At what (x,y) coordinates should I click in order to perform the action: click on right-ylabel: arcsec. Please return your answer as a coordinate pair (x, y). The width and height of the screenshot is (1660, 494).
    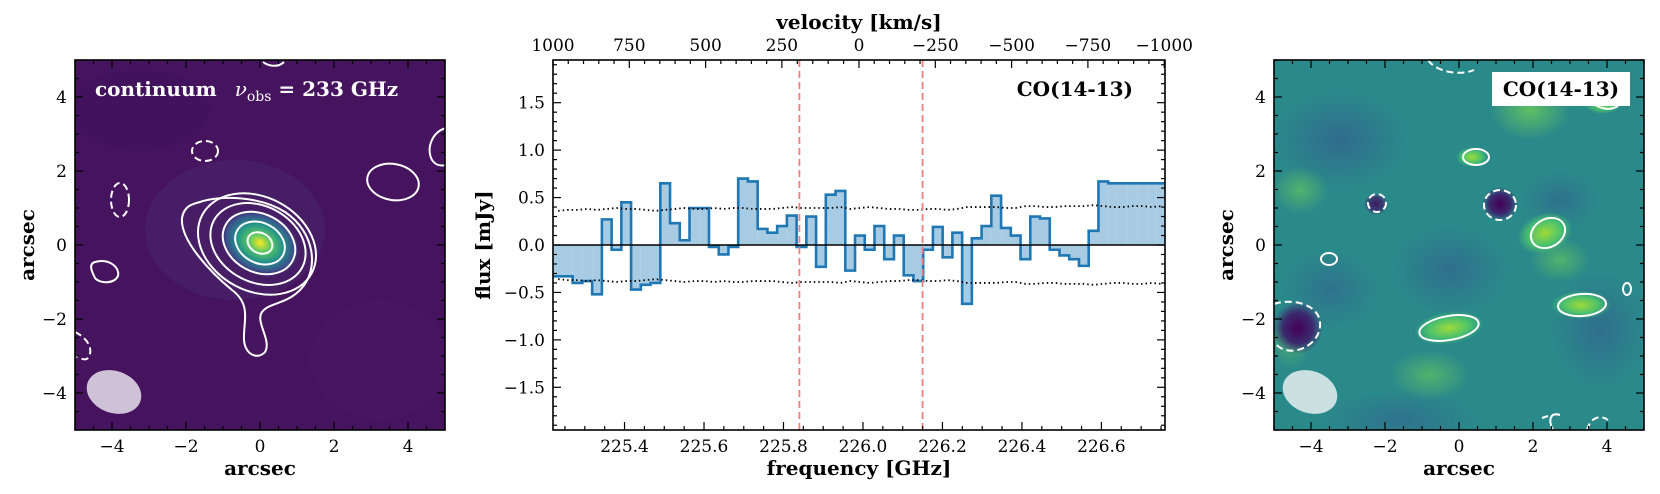
    Looking at the image, I should click on (1226, 245).